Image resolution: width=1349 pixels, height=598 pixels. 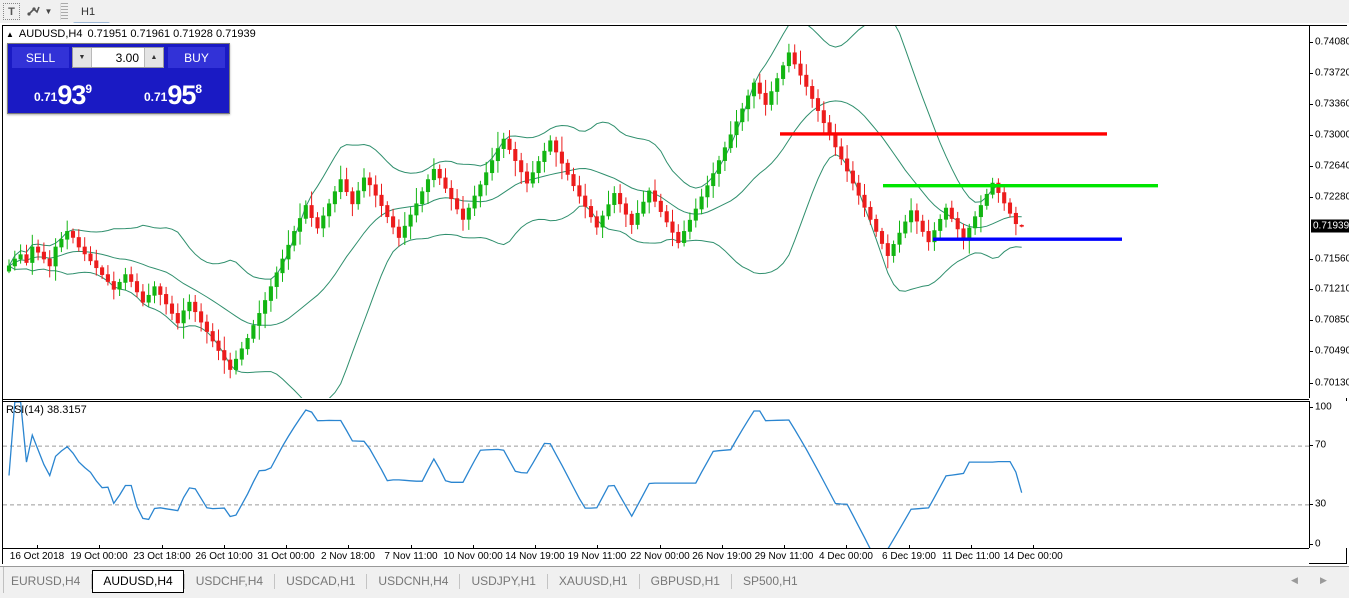 What do you see at coordinates (45, 97) in the screenshot?
I see `sell-quote-prefix: 0.71` at bounding box center [45, 97].